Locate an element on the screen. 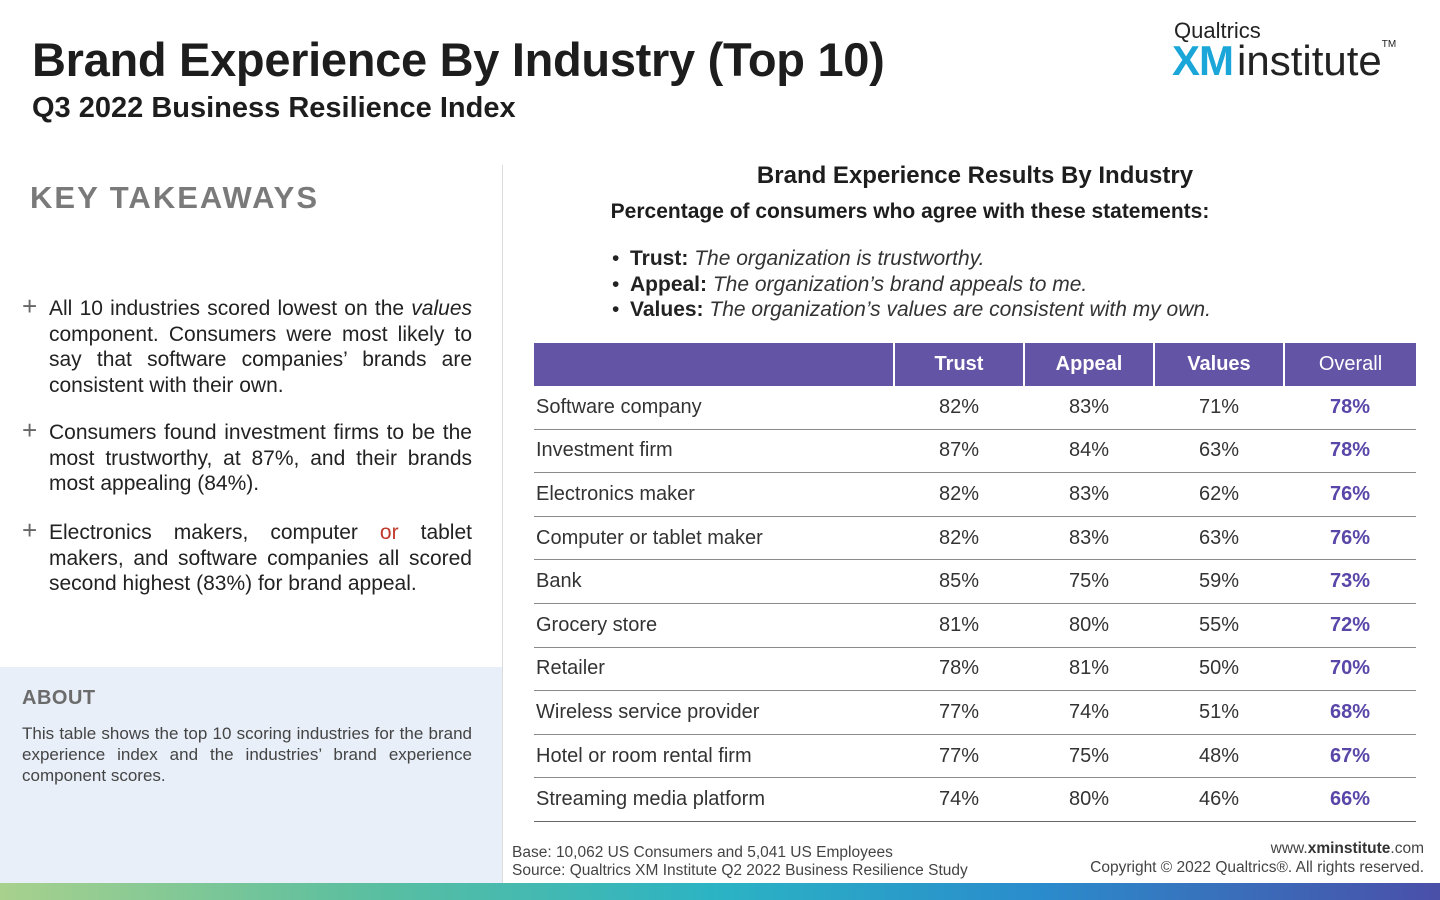  header-appeal: Appeal is located at coordinates (1088, 364).